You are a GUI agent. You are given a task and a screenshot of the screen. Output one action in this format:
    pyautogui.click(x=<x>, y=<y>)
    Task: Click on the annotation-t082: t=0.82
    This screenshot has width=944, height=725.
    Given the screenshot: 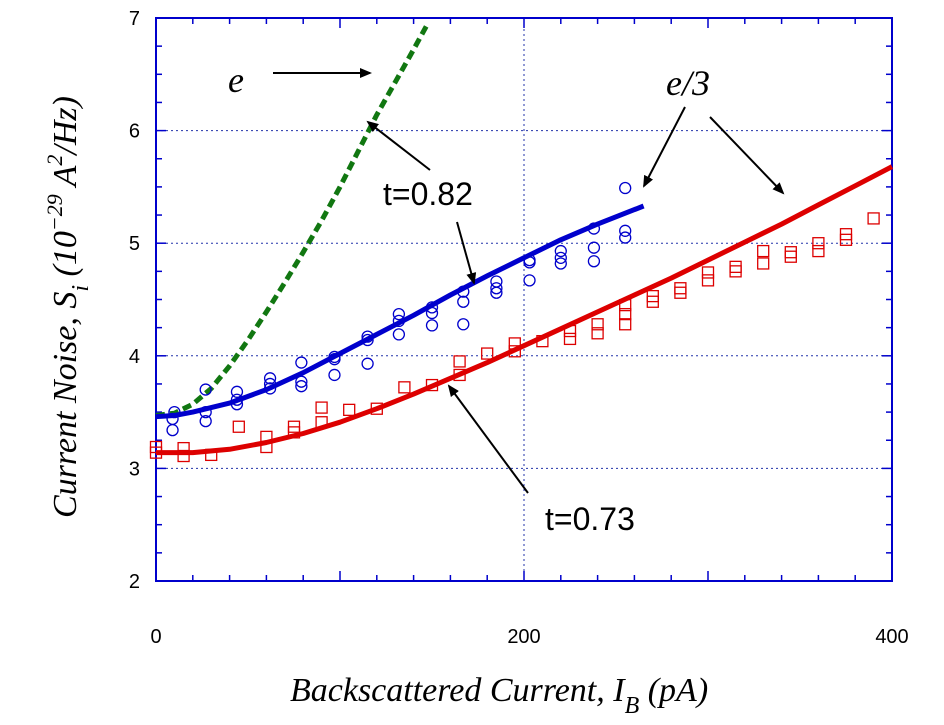 What is the action you would take?
    pyautogui.click(x=428, y=194)
    